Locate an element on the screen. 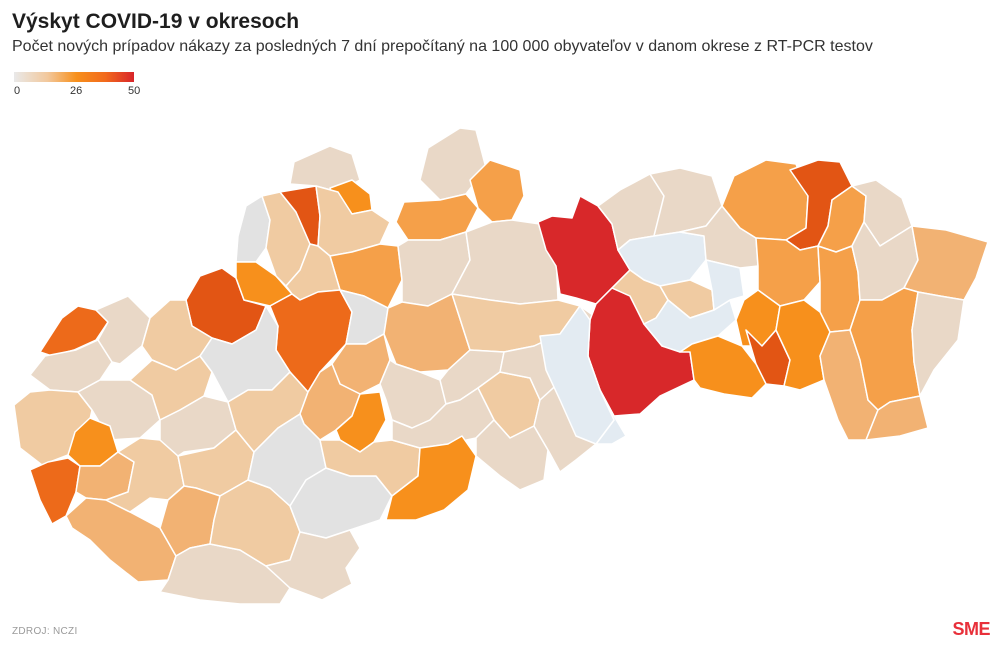 This screenshot has height=650, width=1000. legend-mid-label: 26 is located at coordinates (76, 91).